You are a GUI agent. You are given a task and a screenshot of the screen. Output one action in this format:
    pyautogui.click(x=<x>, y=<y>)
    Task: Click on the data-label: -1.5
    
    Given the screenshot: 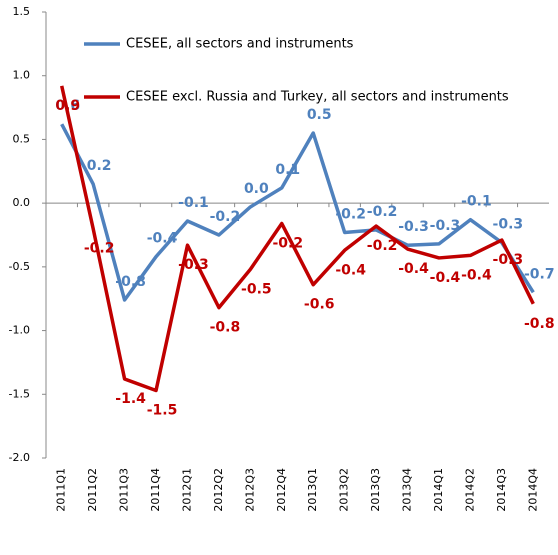 What is the action you would take?
    pyautogui.click(x=162, y=410)
    